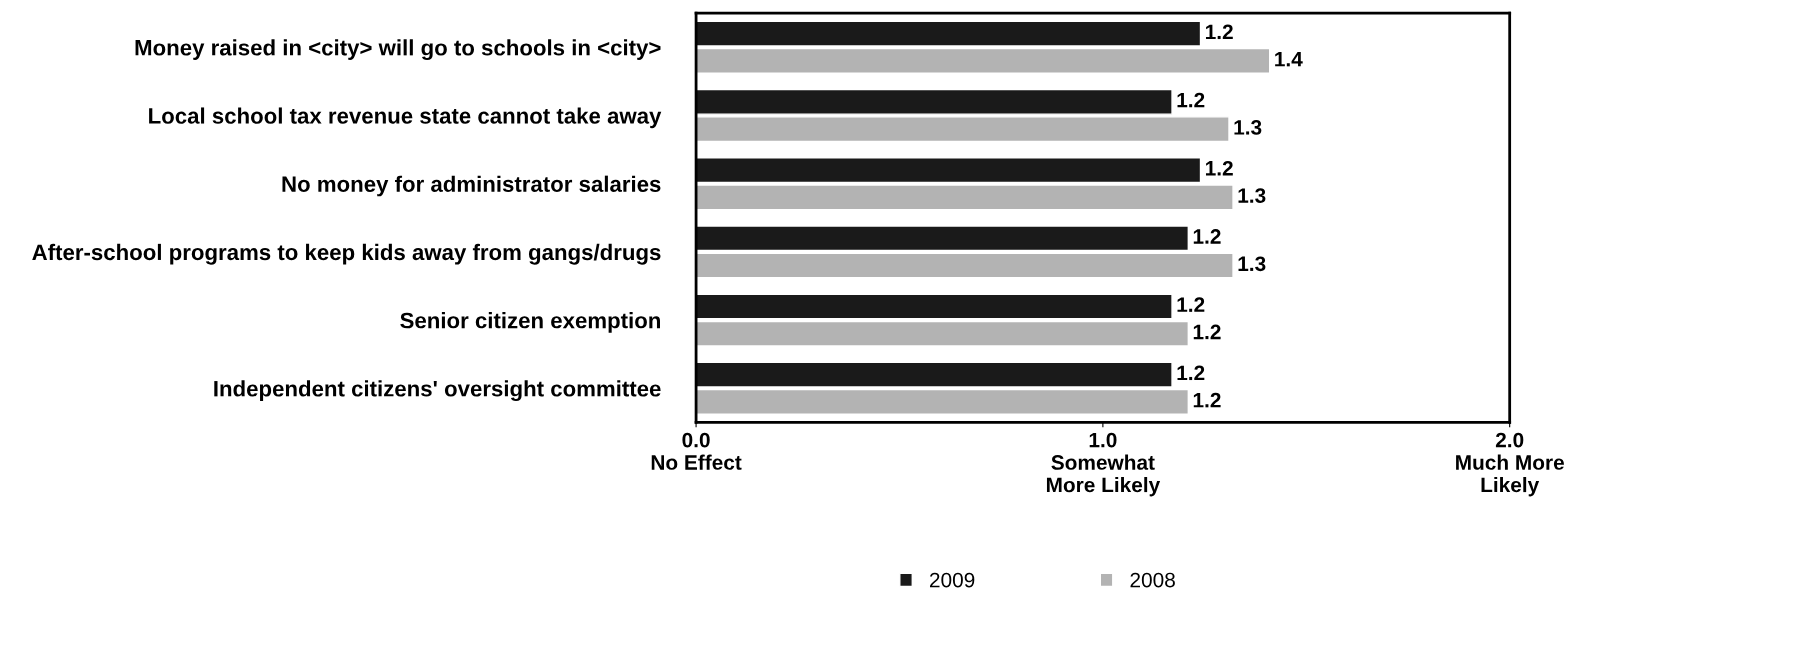 The width and height of the screenshot is (1808, 660). Describe the element at coordinates (530, 322) in the screenshot. I see `y-tick-label: Senior citizen exemption` at that location.